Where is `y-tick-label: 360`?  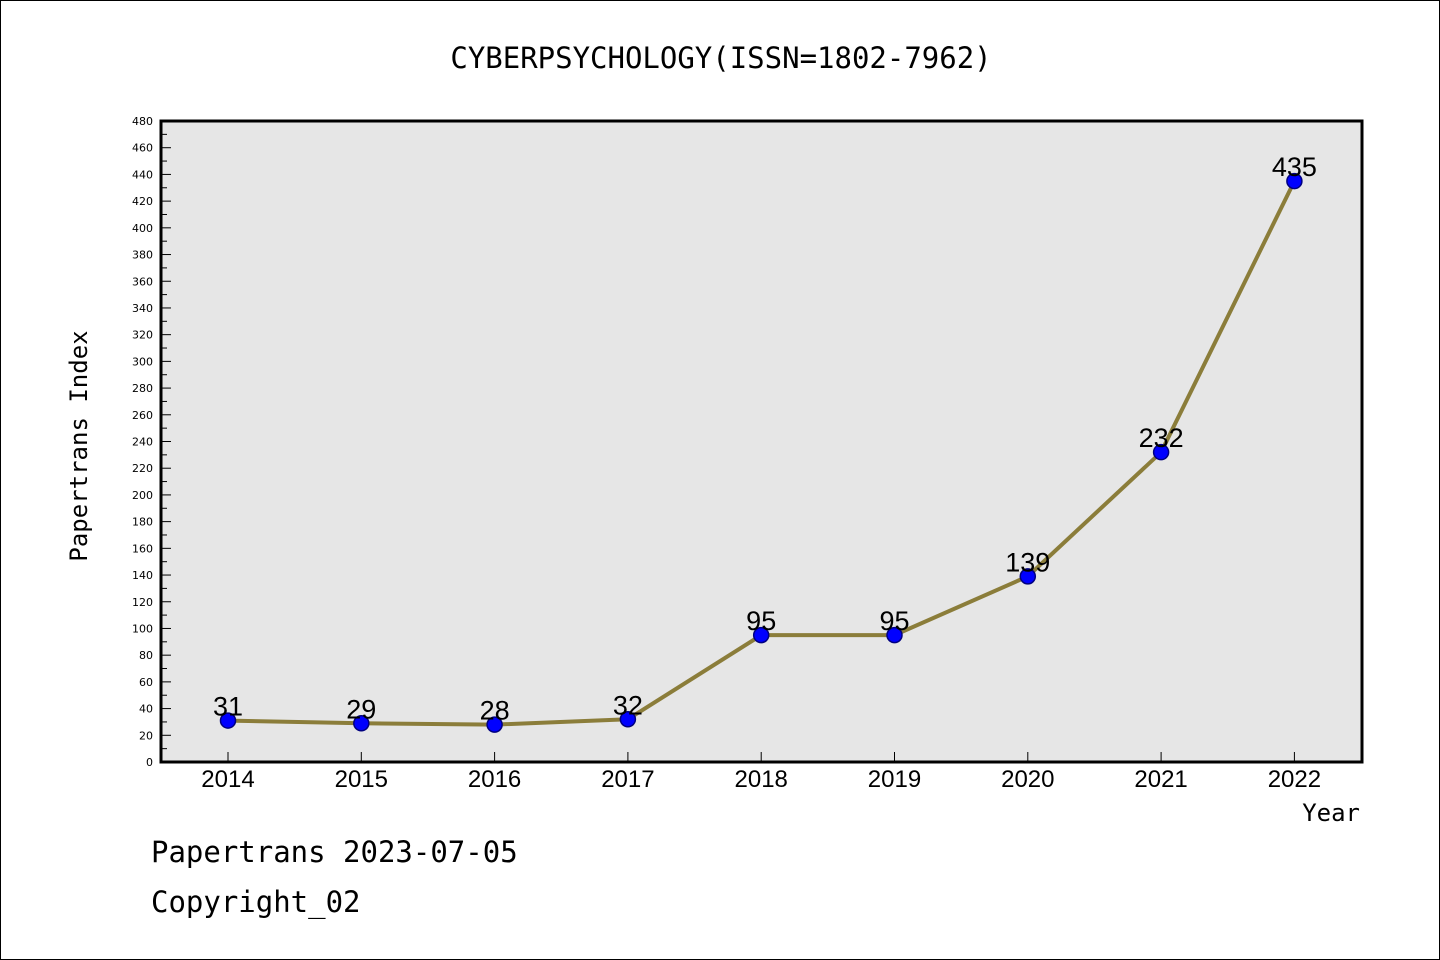 y-tick-label: 360 is located at coordinates (142, 281).